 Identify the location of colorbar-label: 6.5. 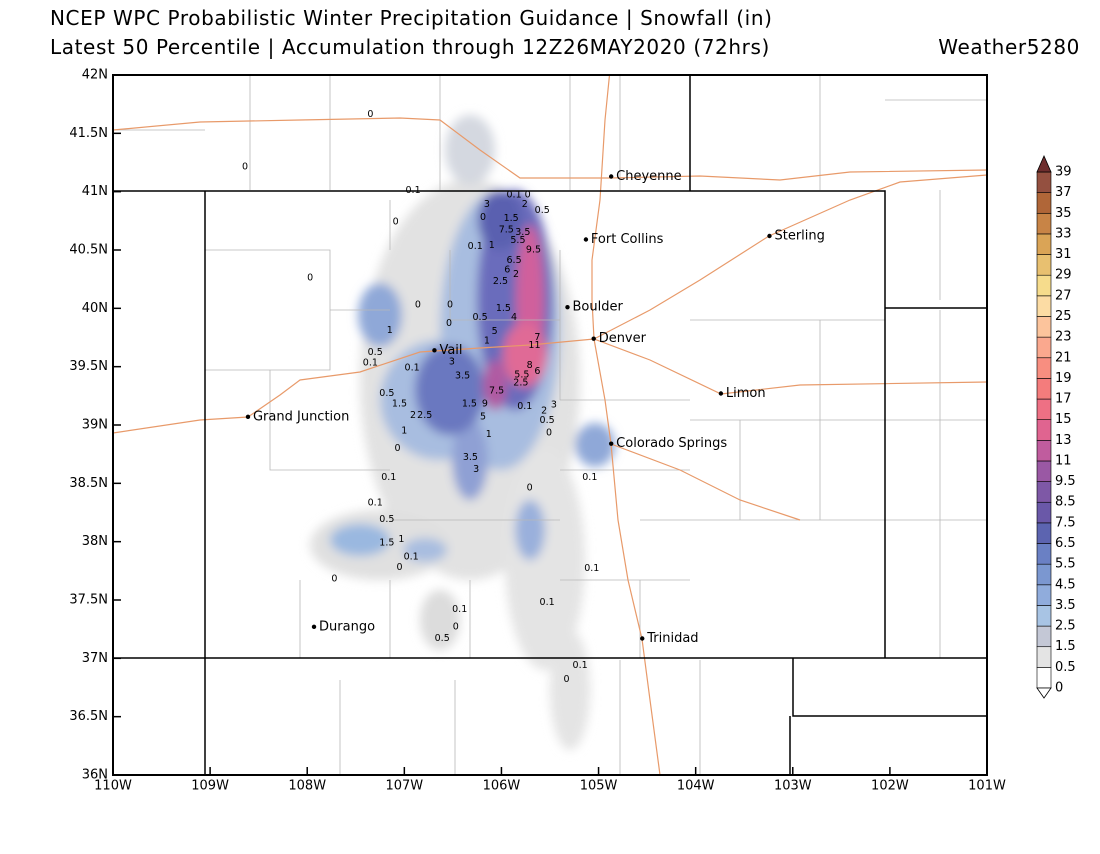
(1065, 543).